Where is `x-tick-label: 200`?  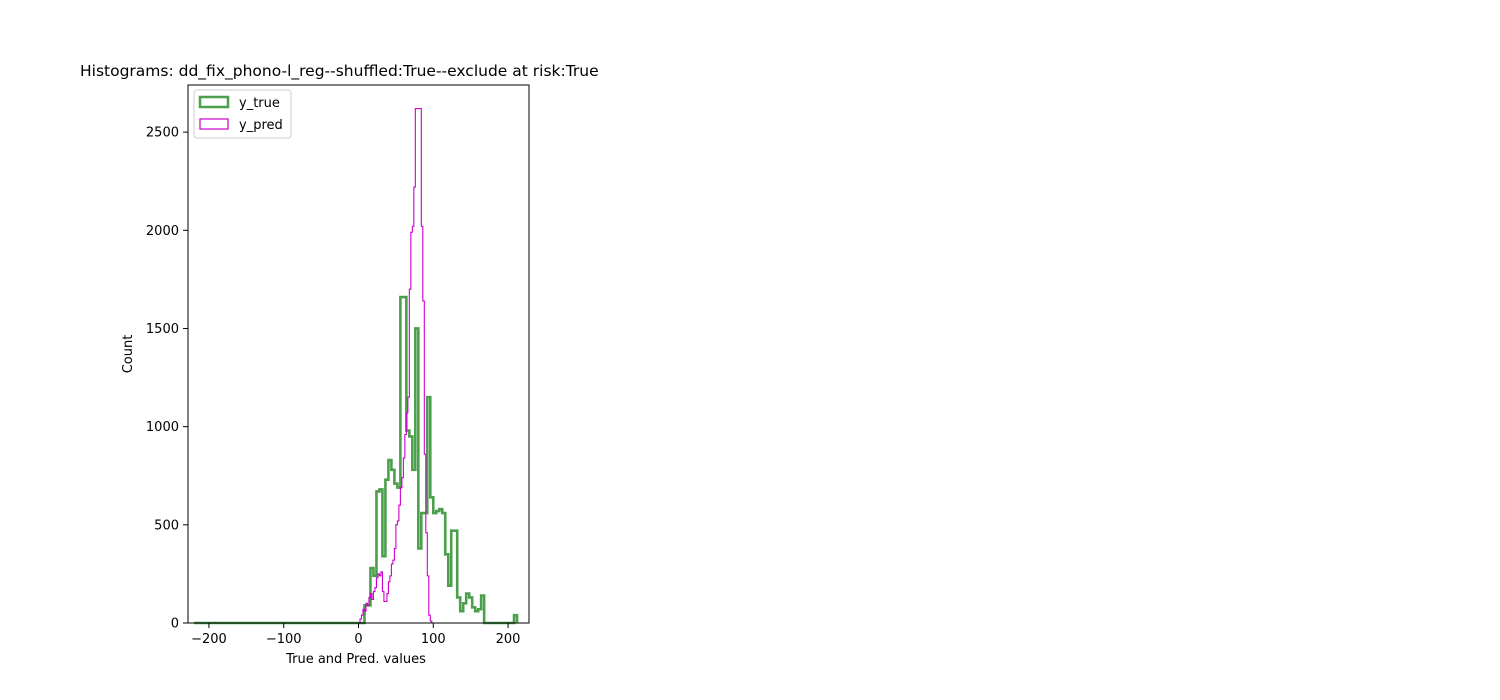 x-tick-label: 200 is located at coordinates (508, 639).